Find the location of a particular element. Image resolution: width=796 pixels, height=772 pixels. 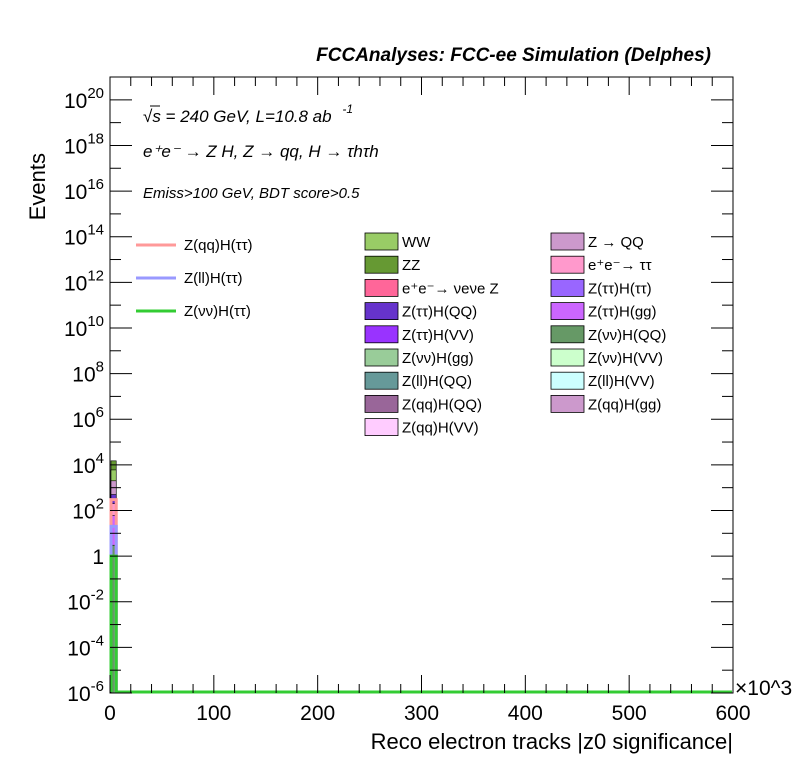

chart-title: FCCAnalyses: FCC-ee Simulation (Delphes) is located at coordinates (513, 55).